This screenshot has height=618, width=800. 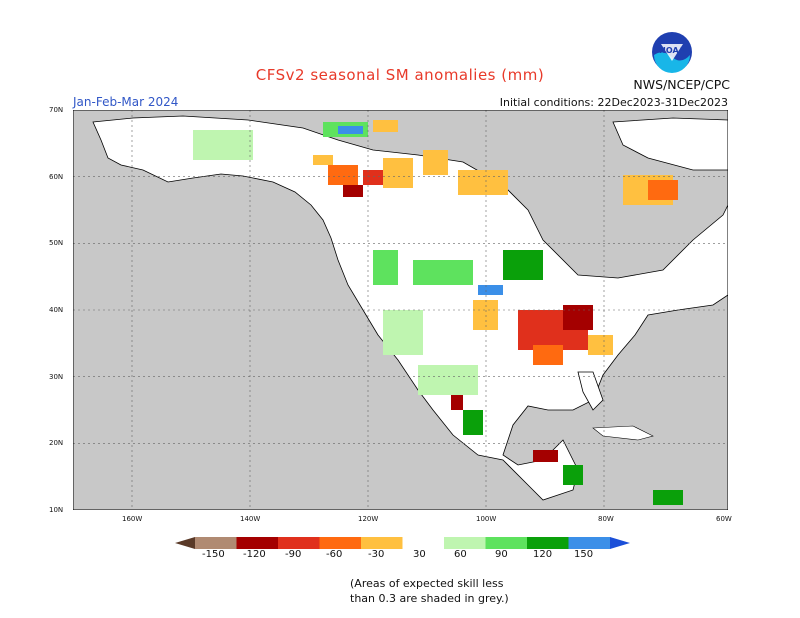 I want to click on northeast-land, so click(x=670, y=144).